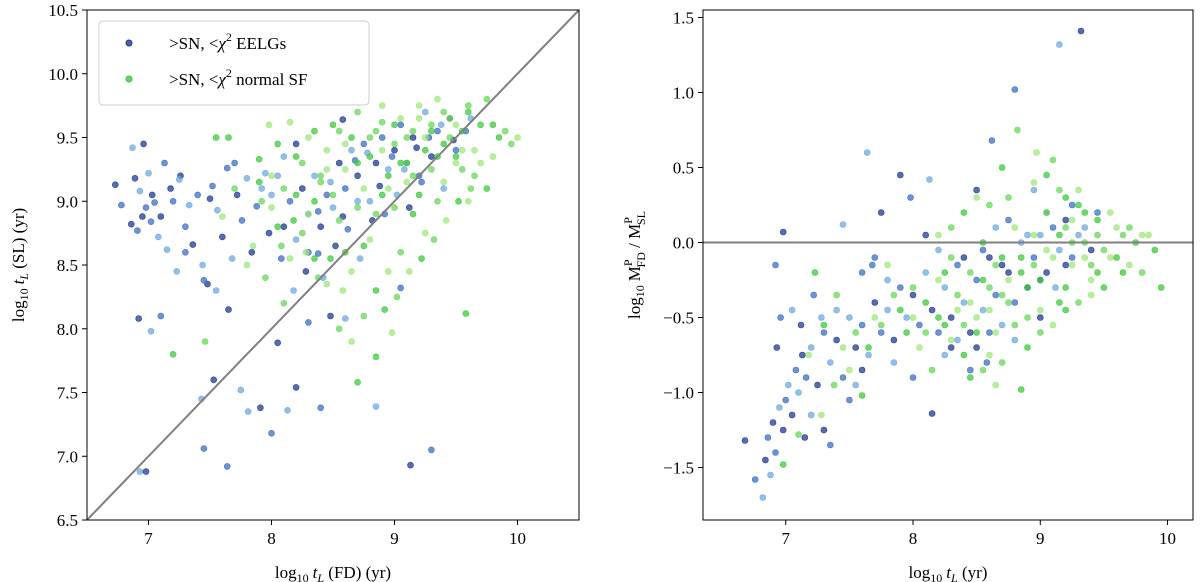 Image resolution: width=1200 pixels, height=582 pixels. Describe the element at coordinates (303, 576) in the screenshot. I see `x-label-log-sub: 10` at that location.